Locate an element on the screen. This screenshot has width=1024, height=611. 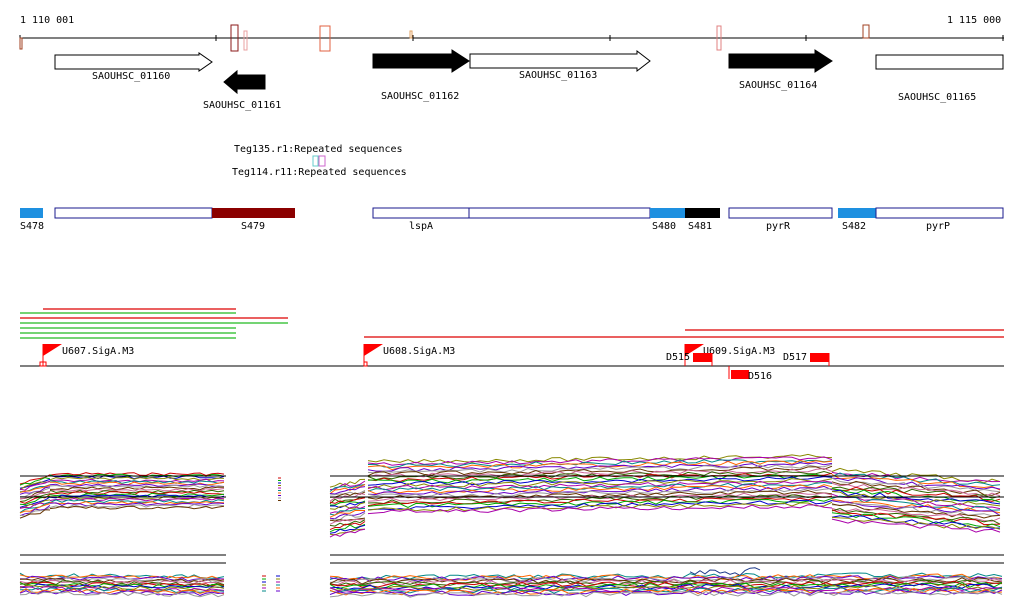
terminator-d515: D515 is located at coordinates (689, 359).